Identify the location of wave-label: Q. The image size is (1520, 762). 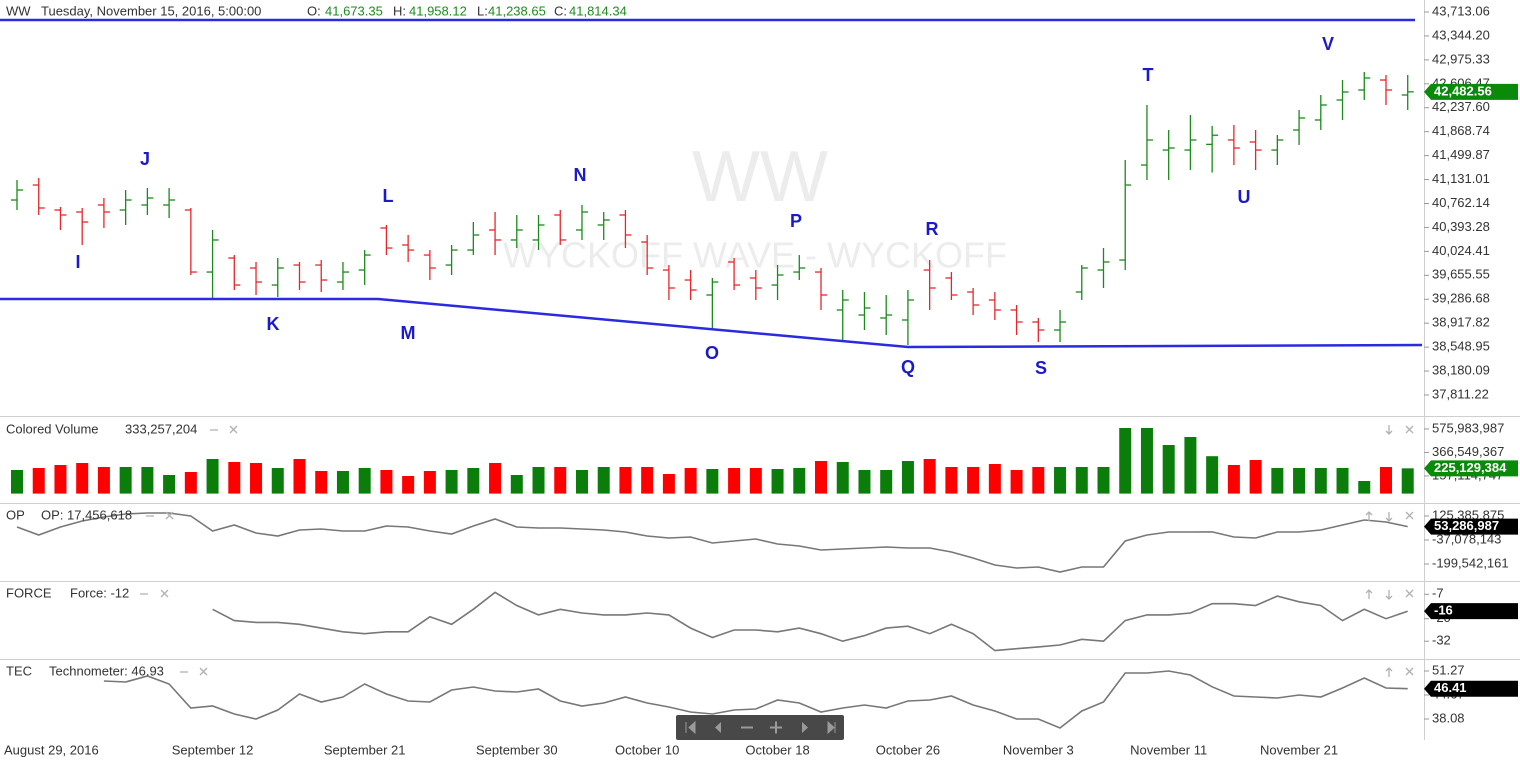
(908, 367).